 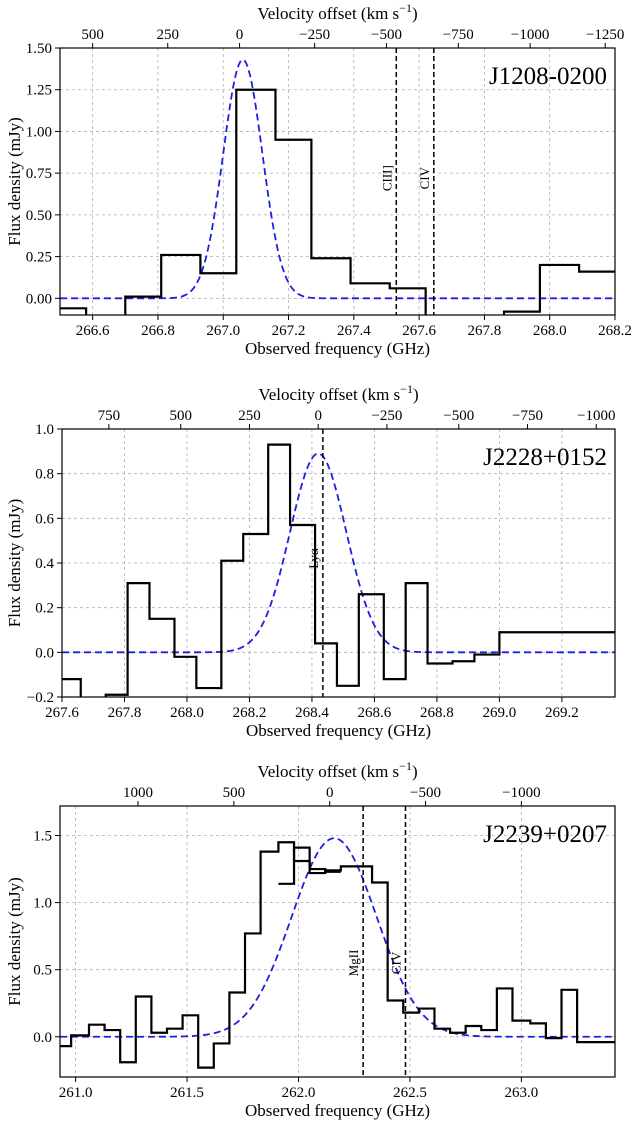 I want to click on y-tick-label: 0.6, so click(x=44, y=519).